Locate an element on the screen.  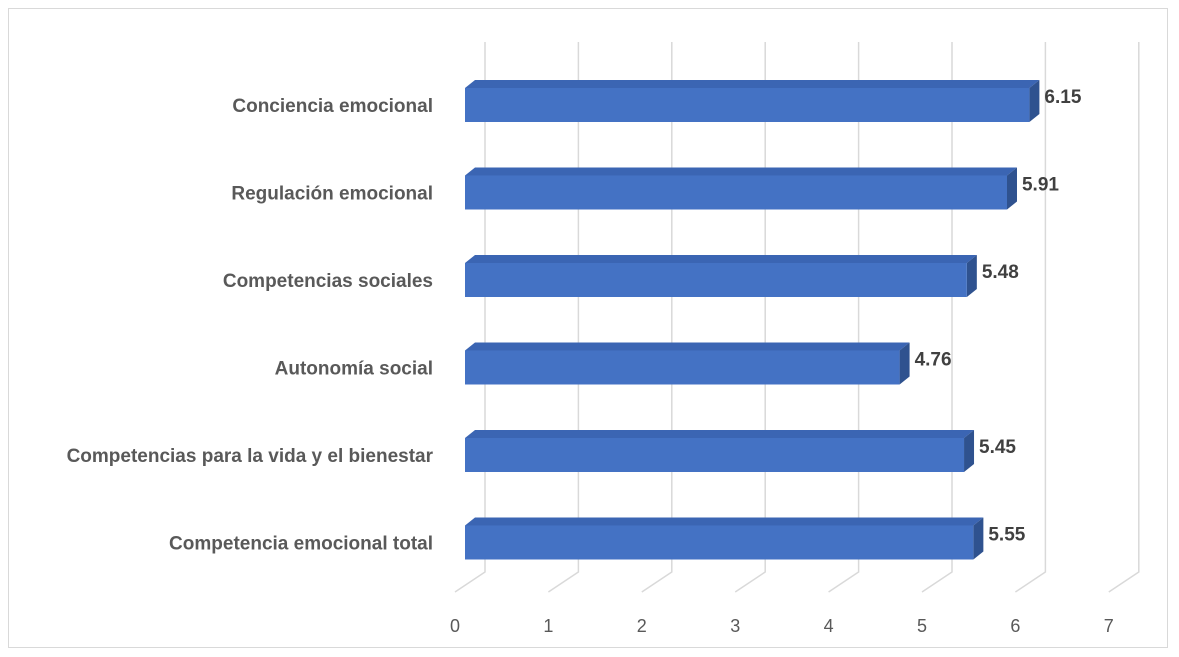
x-tick-label: 2 is located at coordinates (642, 626).